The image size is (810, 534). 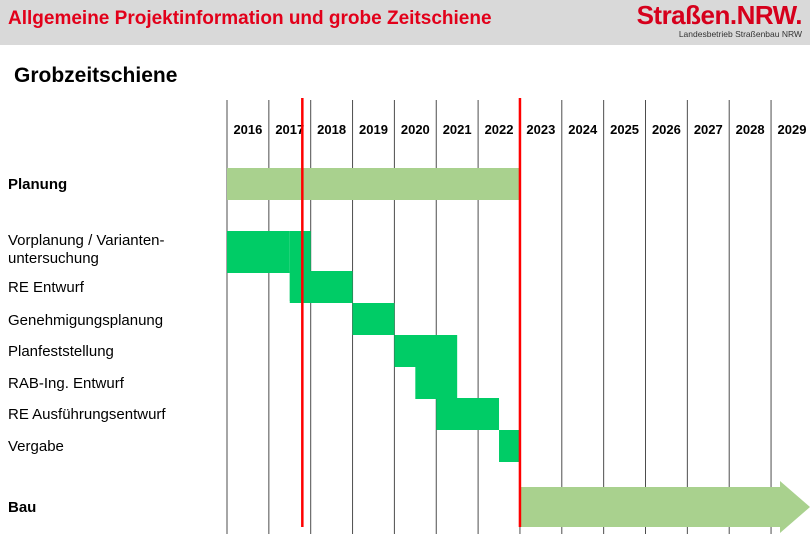 What do you see at coordinates (624, 129) in the screenshot?
I see `year-label: 2025` at bounding box center [624, 129].